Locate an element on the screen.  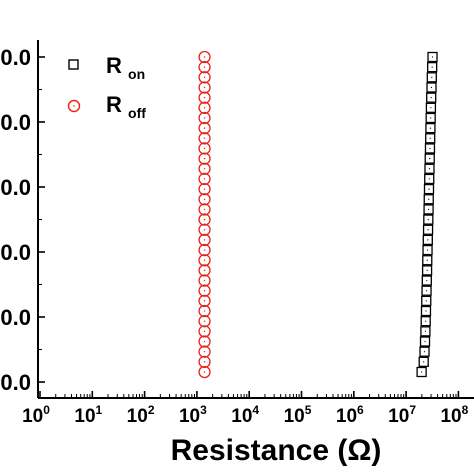
x-tick-label: 10² is located at coordinates (141, 415).